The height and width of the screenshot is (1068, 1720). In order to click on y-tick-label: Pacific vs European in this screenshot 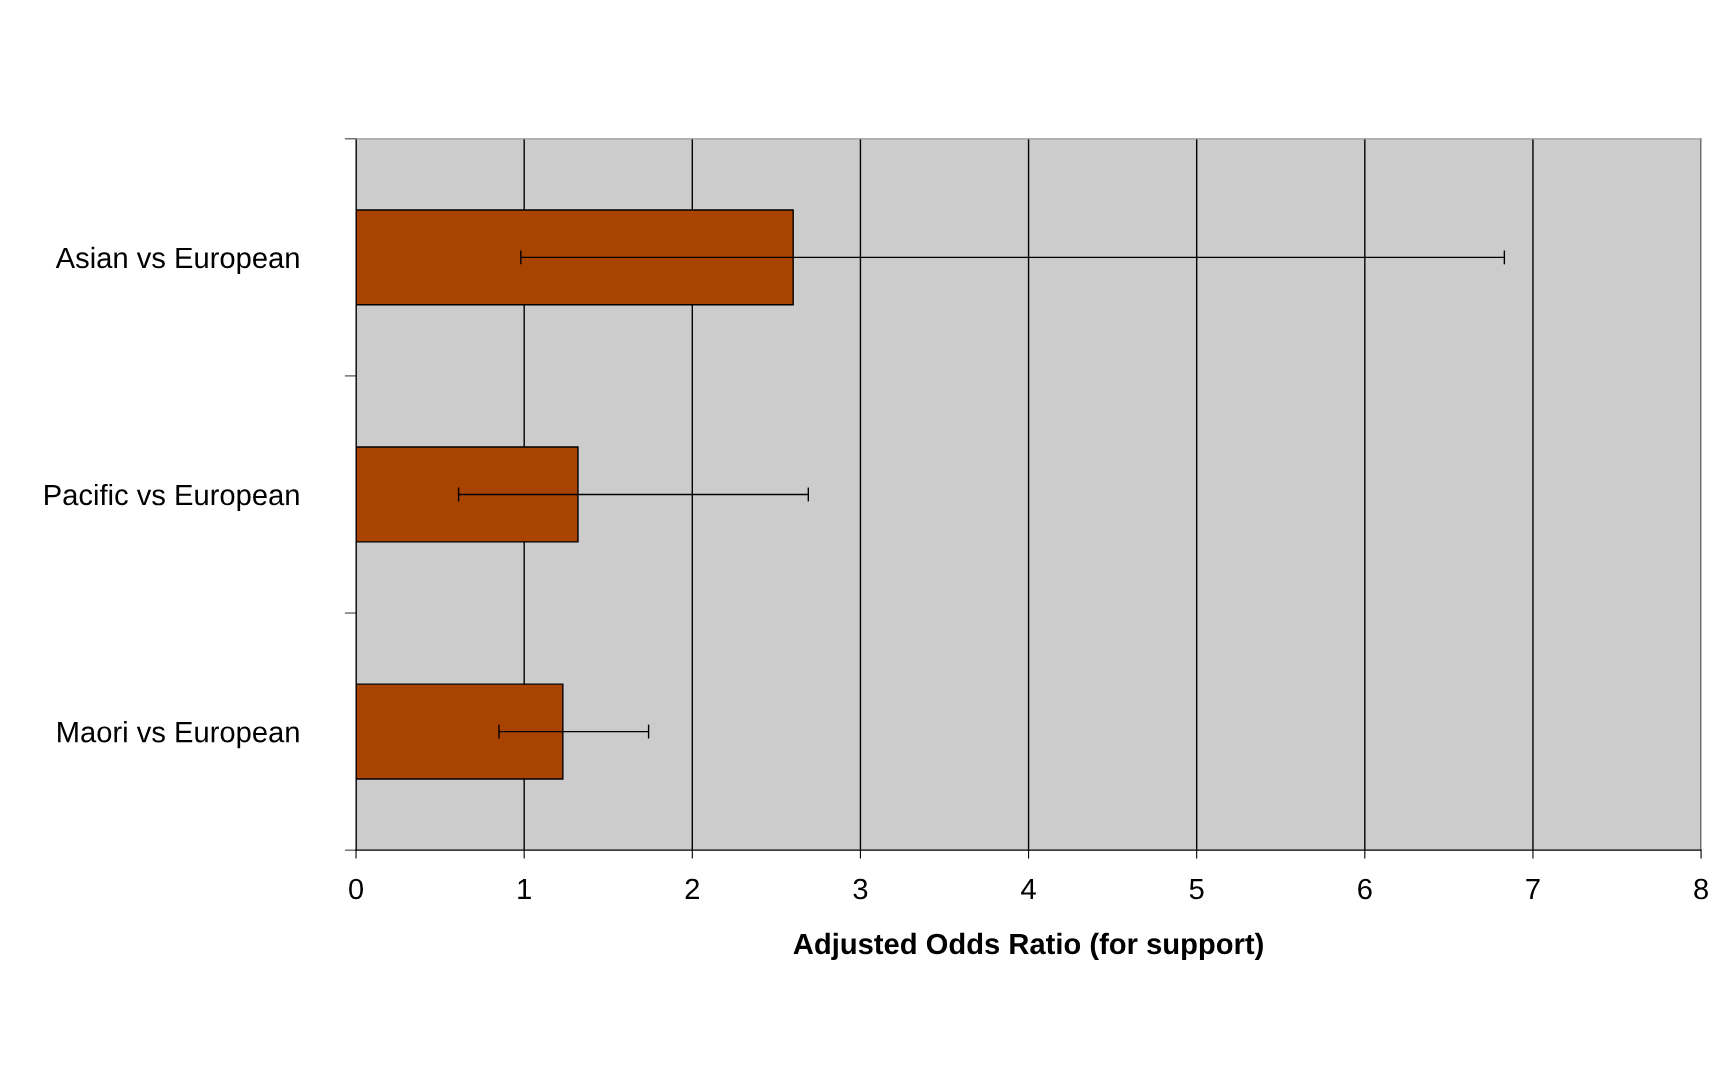, I will do `click(172, 497)`.